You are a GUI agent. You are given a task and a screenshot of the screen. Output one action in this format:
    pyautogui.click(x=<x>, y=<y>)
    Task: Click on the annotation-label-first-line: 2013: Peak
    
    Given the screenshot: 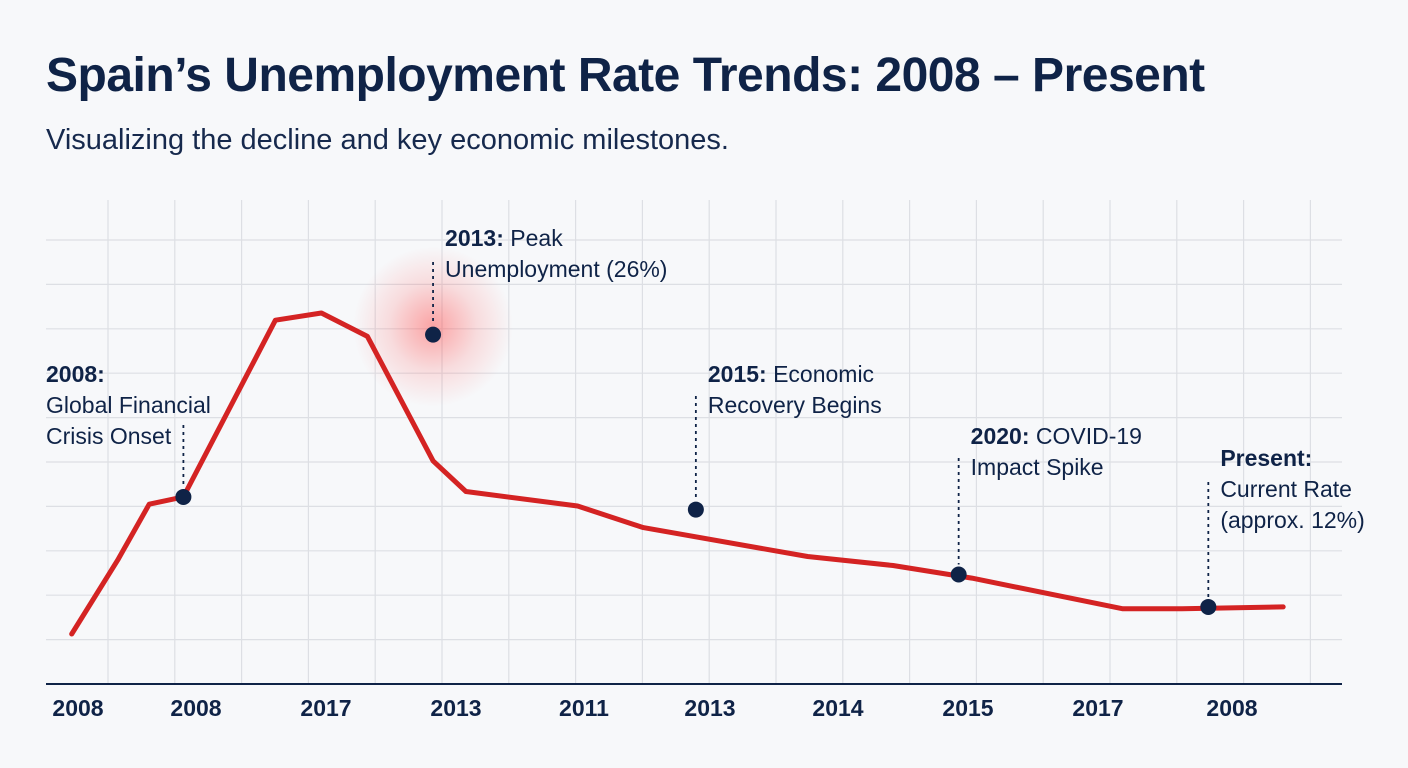 What is the action you would take?
    pyautogui.click(x=504, y=238)
    